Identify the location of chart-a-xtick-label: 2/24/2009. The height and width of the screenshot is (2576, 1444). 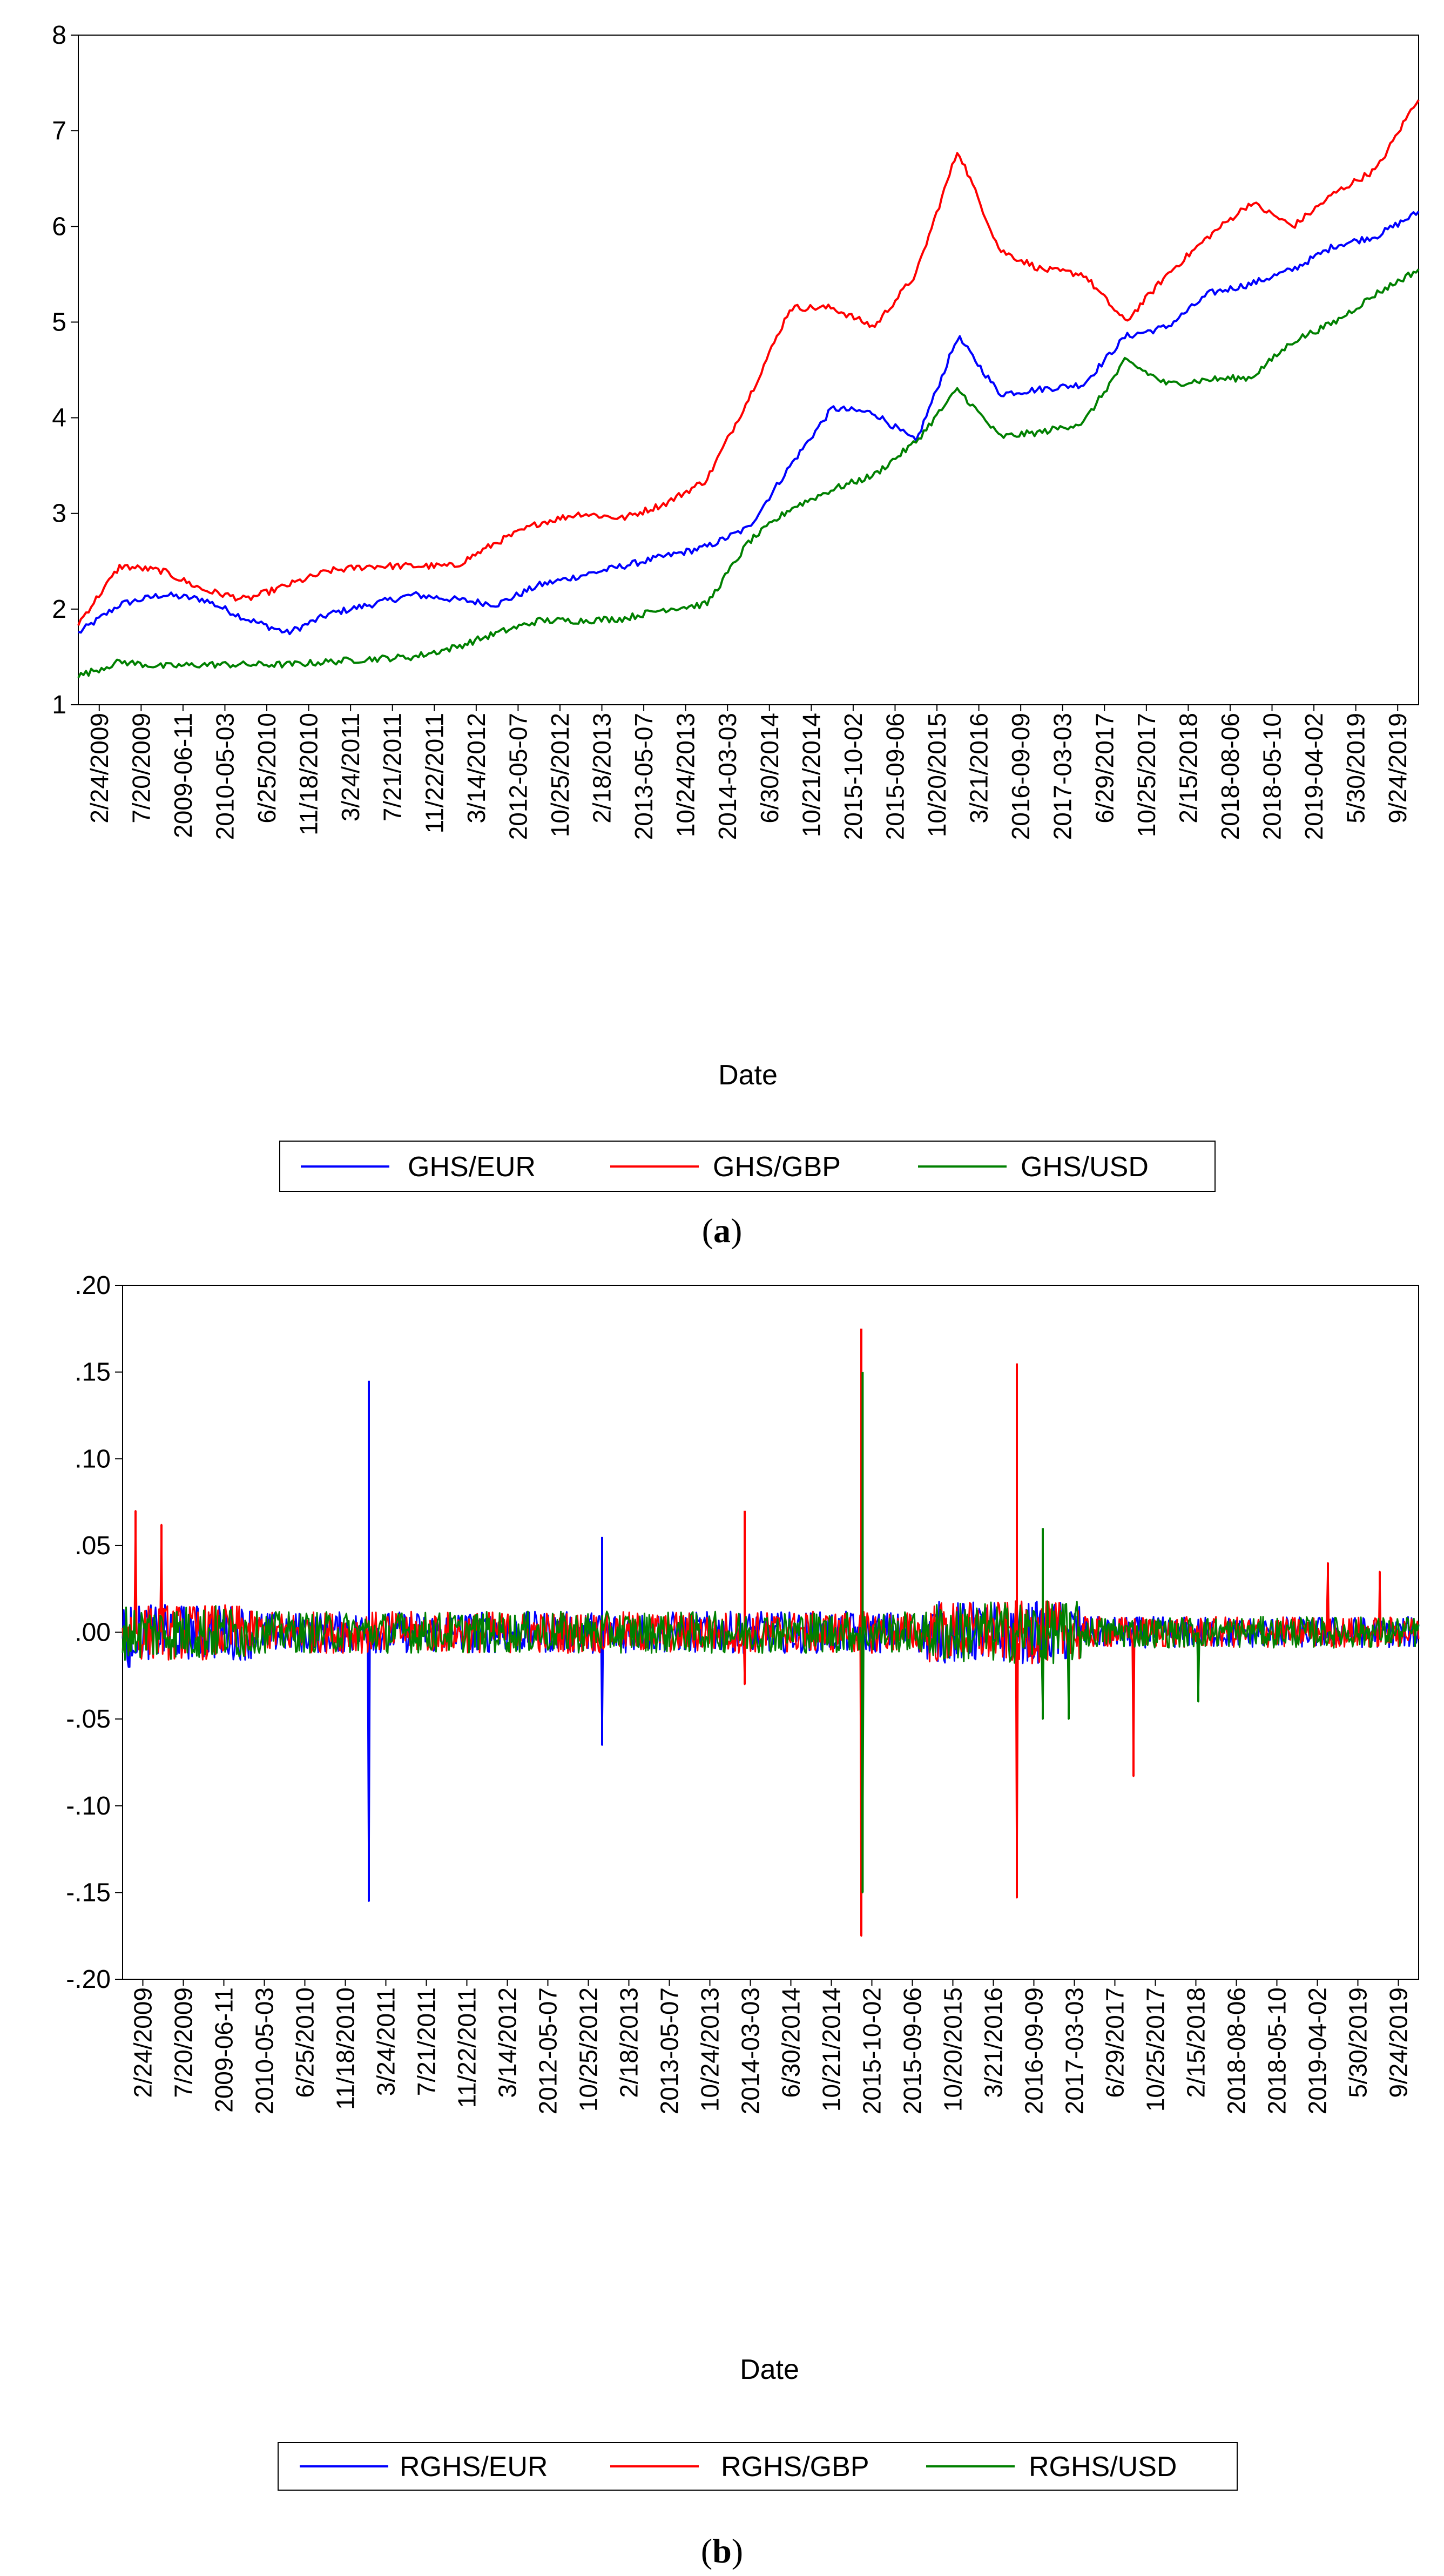
(99, 768).